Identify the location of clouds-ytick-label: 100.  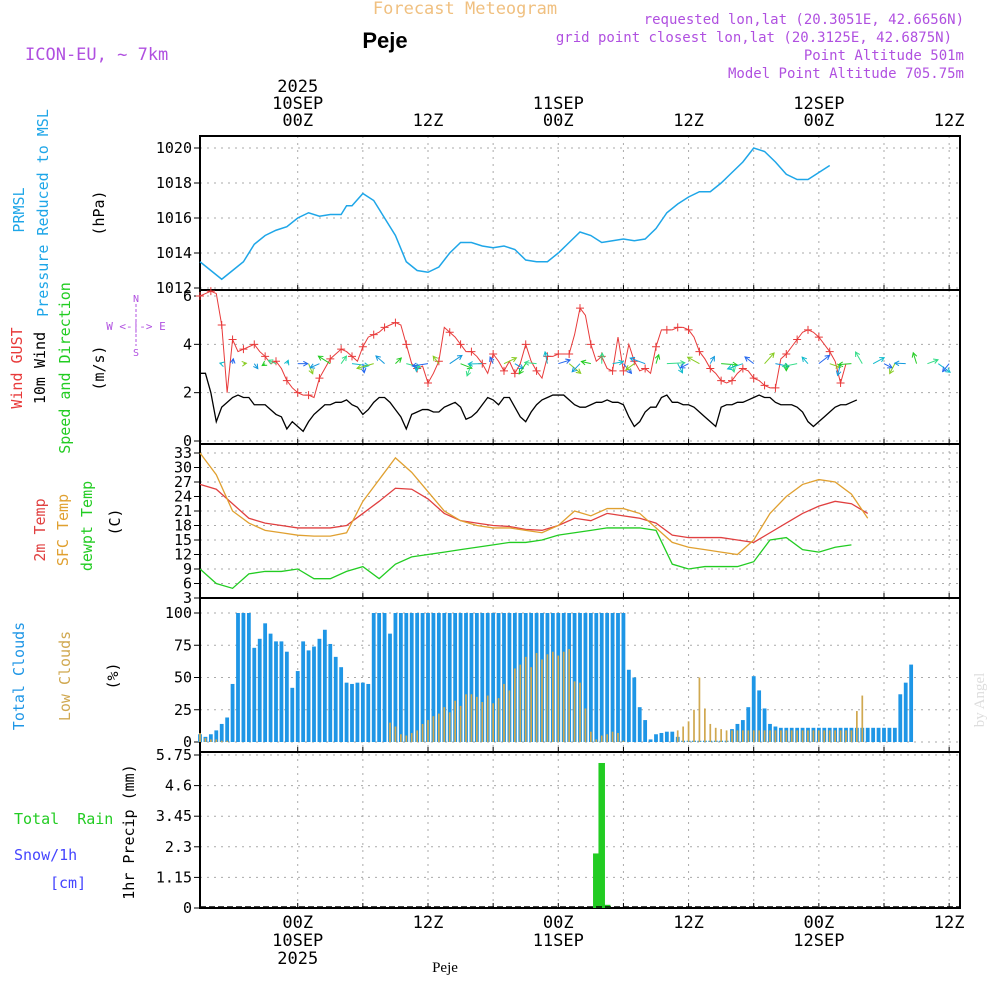
(178, 613).